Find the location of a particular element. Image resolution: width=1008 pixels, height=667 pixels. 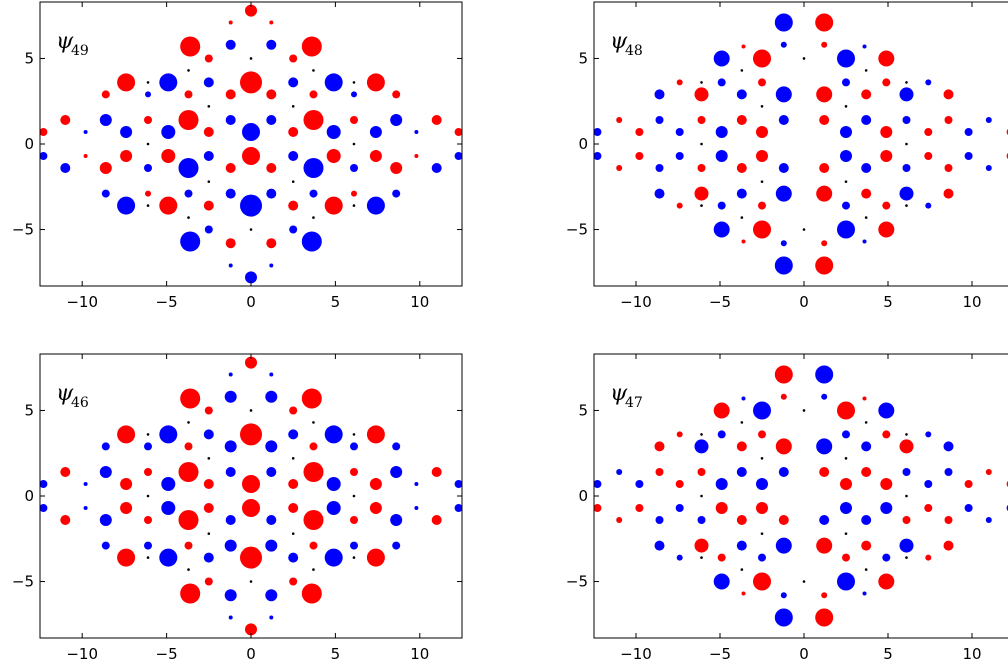

x-tick-label: 0 is located at coordinates (804, 654).